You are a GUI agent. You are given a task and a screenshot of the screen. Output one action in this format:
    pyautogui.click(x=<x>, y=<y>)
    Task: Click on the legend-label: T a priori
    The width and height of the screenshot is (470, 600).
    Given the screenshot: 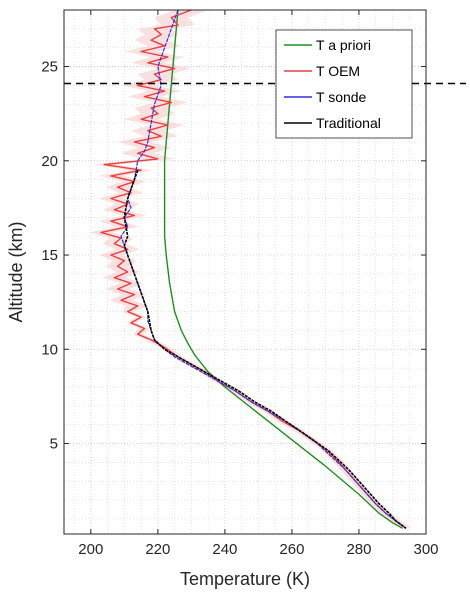 What is the action you would take?
    pyautogui.click(x=343, y=45)
    